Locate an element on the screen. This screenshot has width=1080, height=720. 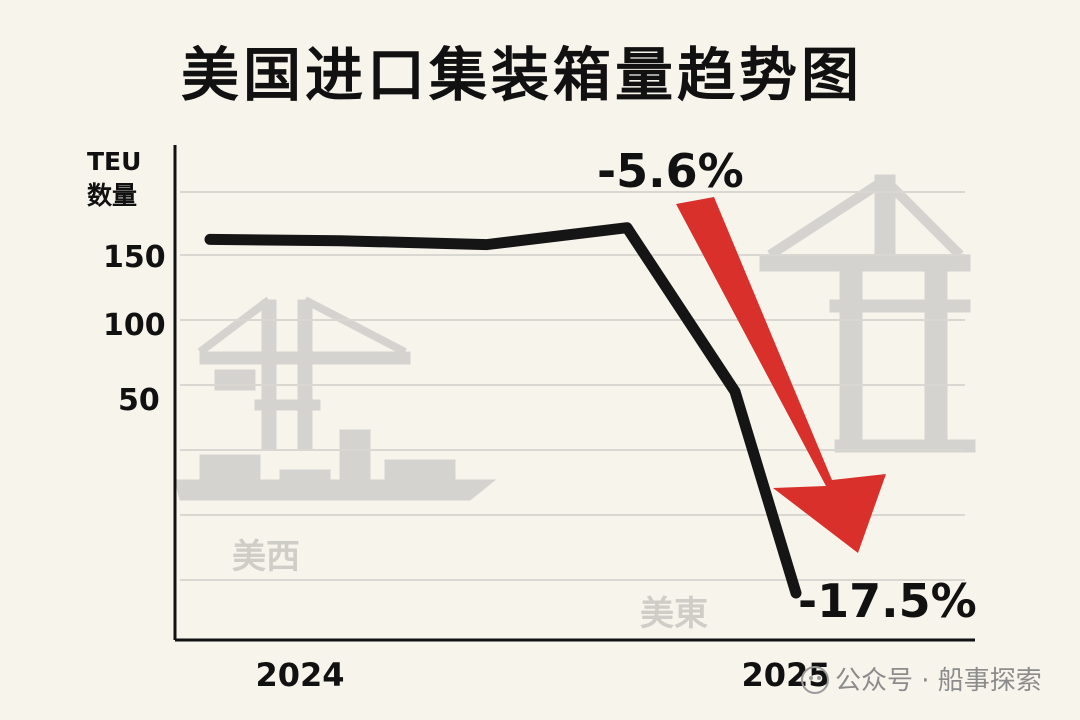
watermark: 公众号 · 船事探索 is located at coordinates (921, 681).